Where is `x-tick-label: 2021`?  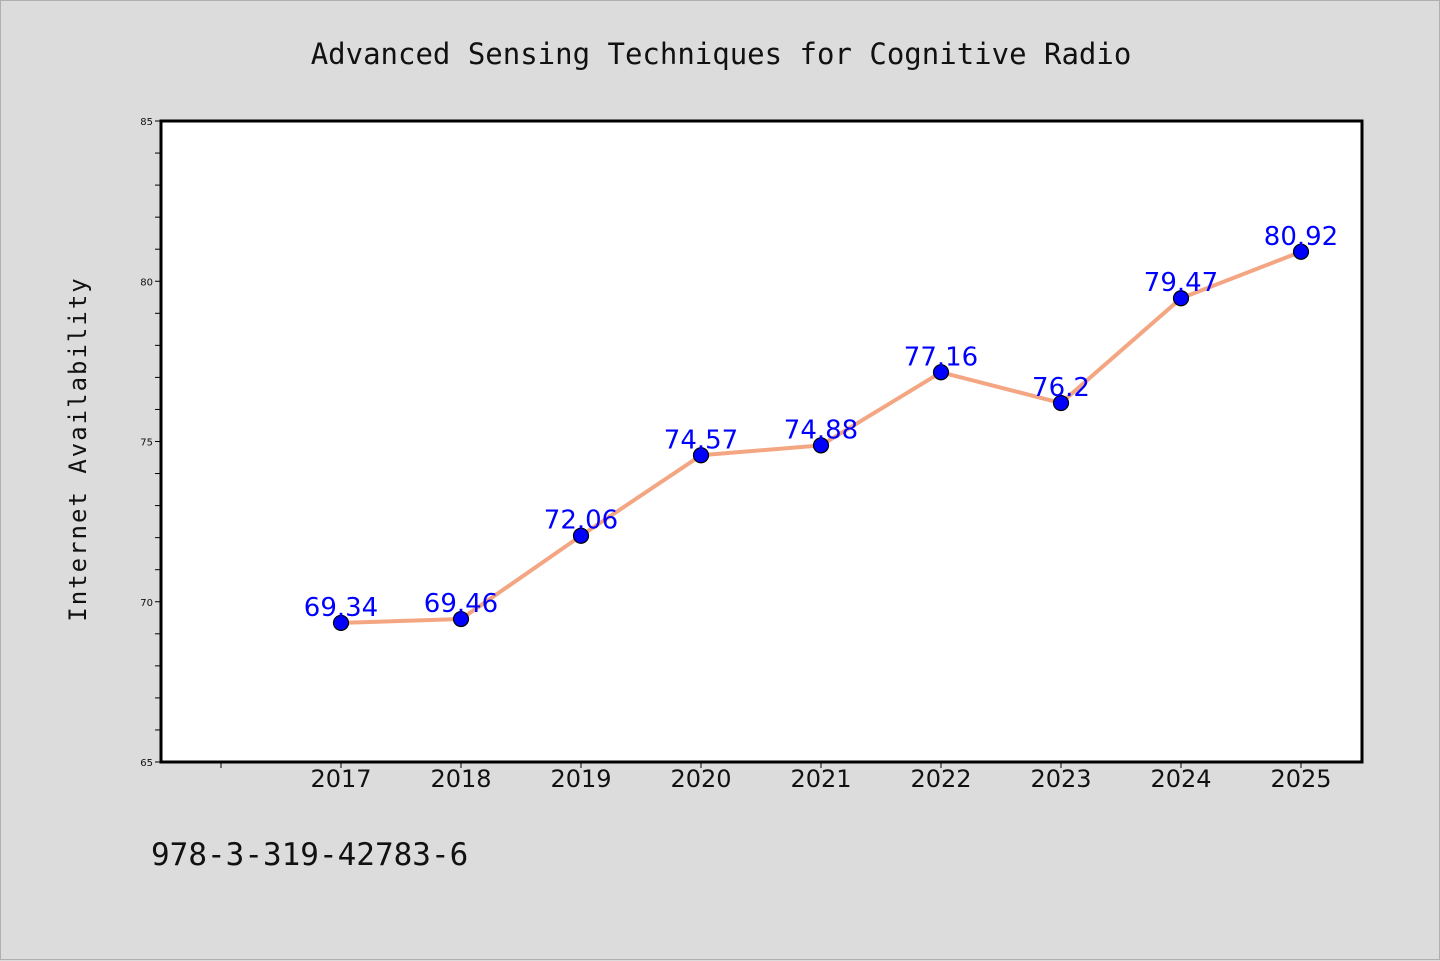 x-tick-label: 2021 is located at coordinates (820, 779).